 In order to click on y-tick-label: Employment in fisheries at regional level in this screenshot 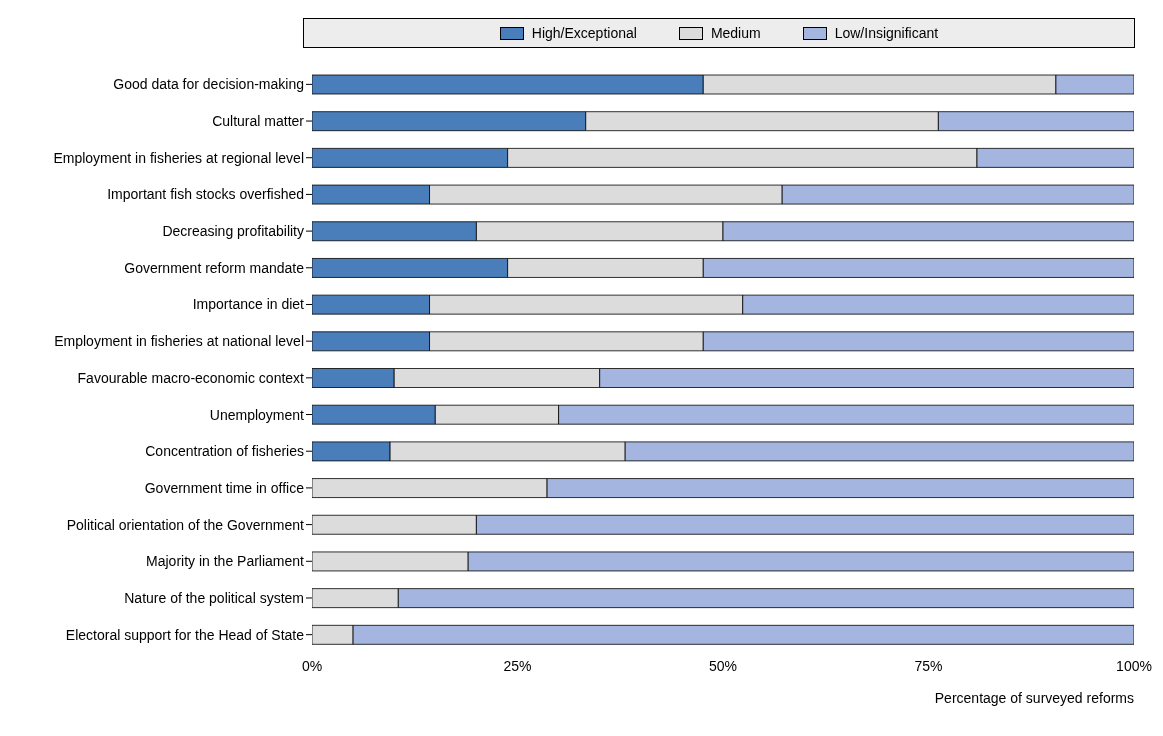, I will do `click(178, 157)`.